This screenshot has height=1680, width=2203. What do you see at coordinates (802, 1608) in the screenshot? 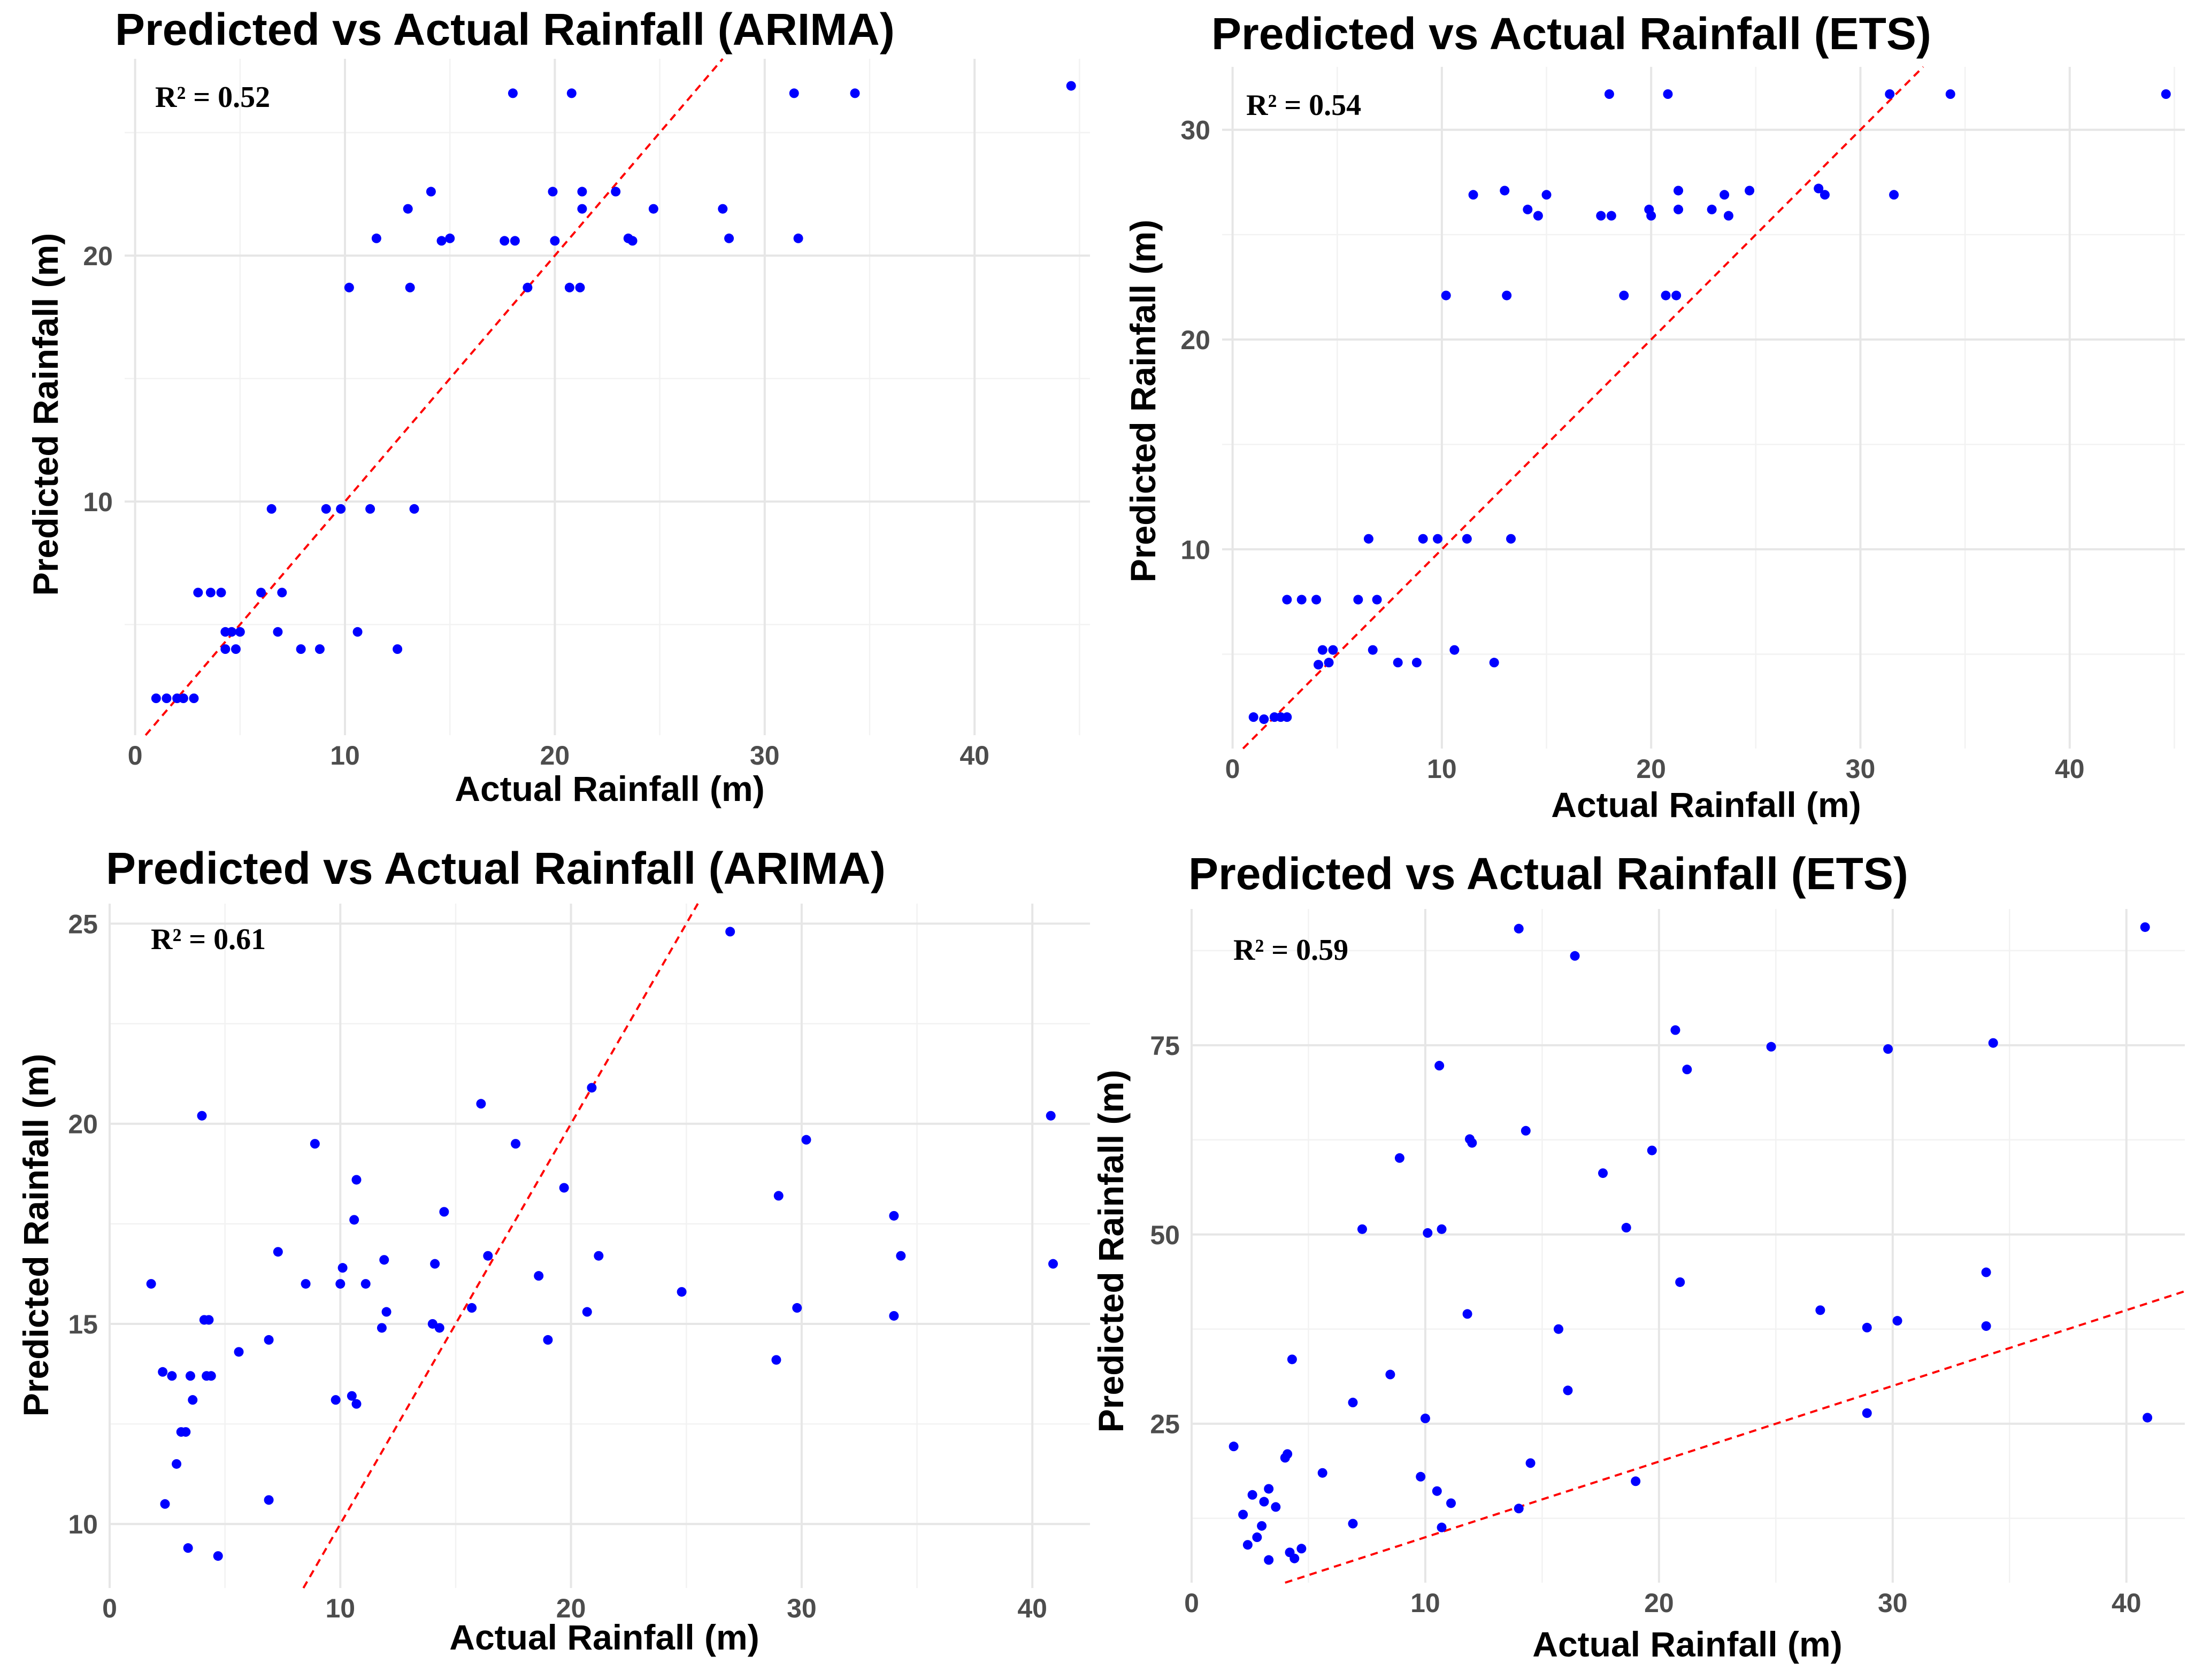
I see `x-tick-label: 30` at bounding box center [802, 1608].